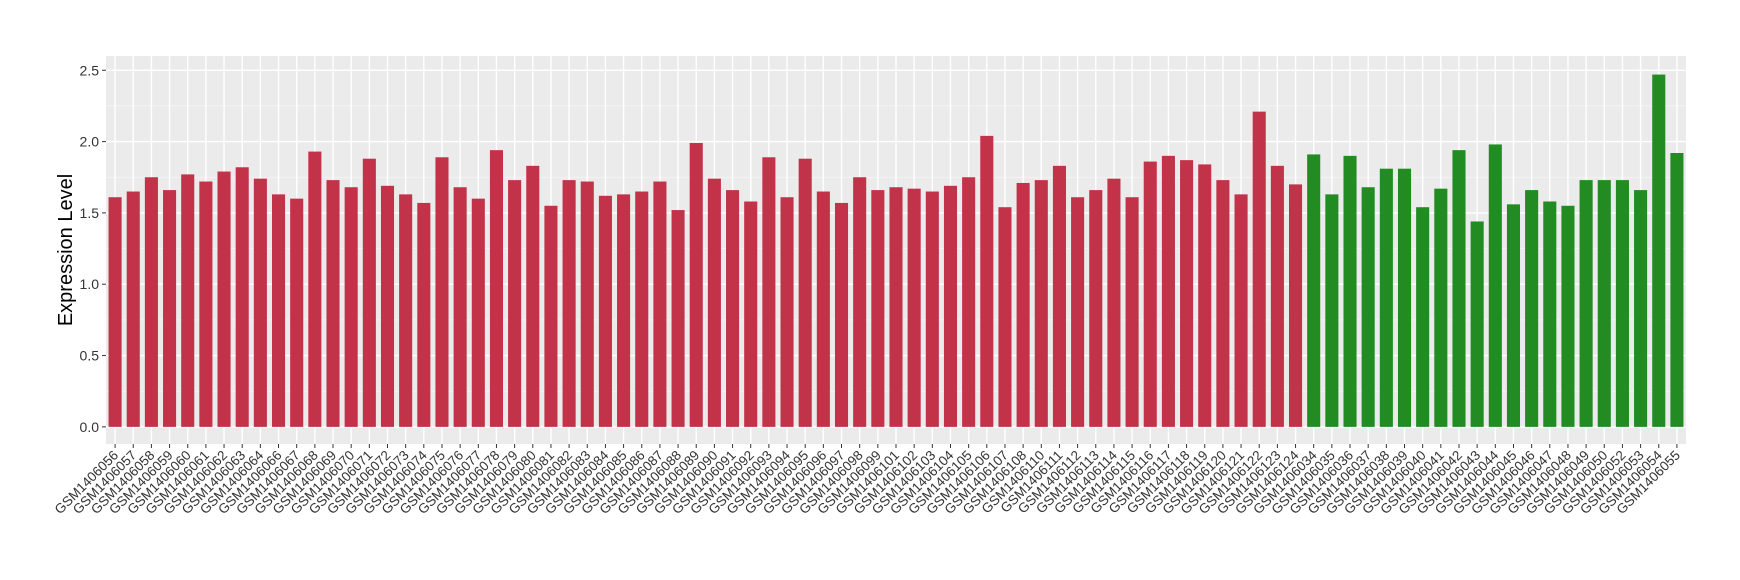 The height and width of the screenshot is (580, 1740). I want to click on y-tick-label: 1.5, so click(90, 213).